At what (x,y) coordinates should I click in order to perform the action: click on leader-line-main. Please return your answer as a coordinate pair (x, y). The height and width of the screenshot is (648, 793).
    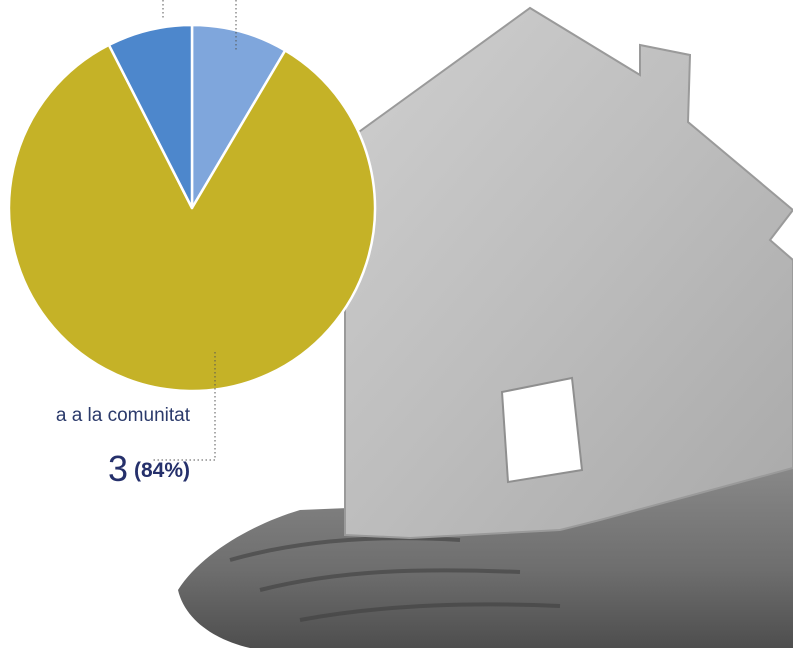
    Looking at the image, I should click on (184, 406).